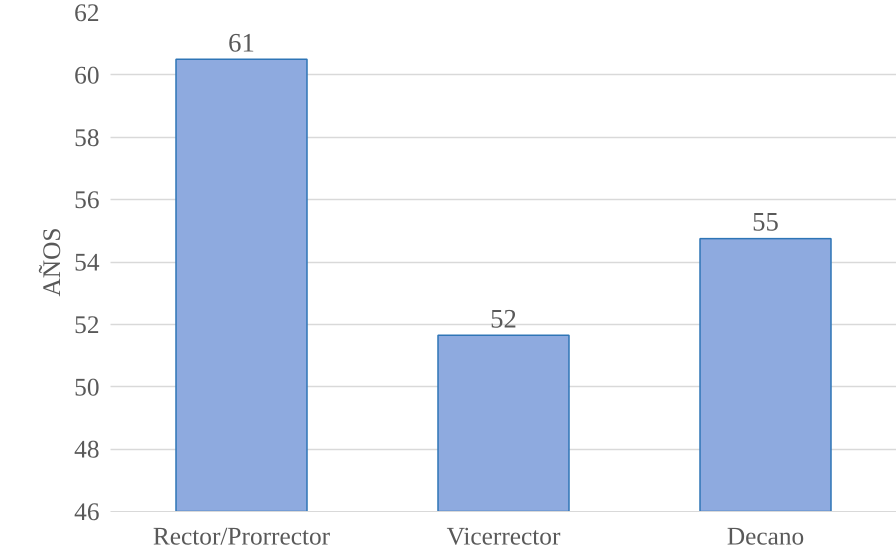  What do you see at coordinates (87, 138) in the screenshot?
I see `y-tick-label: 58` at bounding box center [87, 138].